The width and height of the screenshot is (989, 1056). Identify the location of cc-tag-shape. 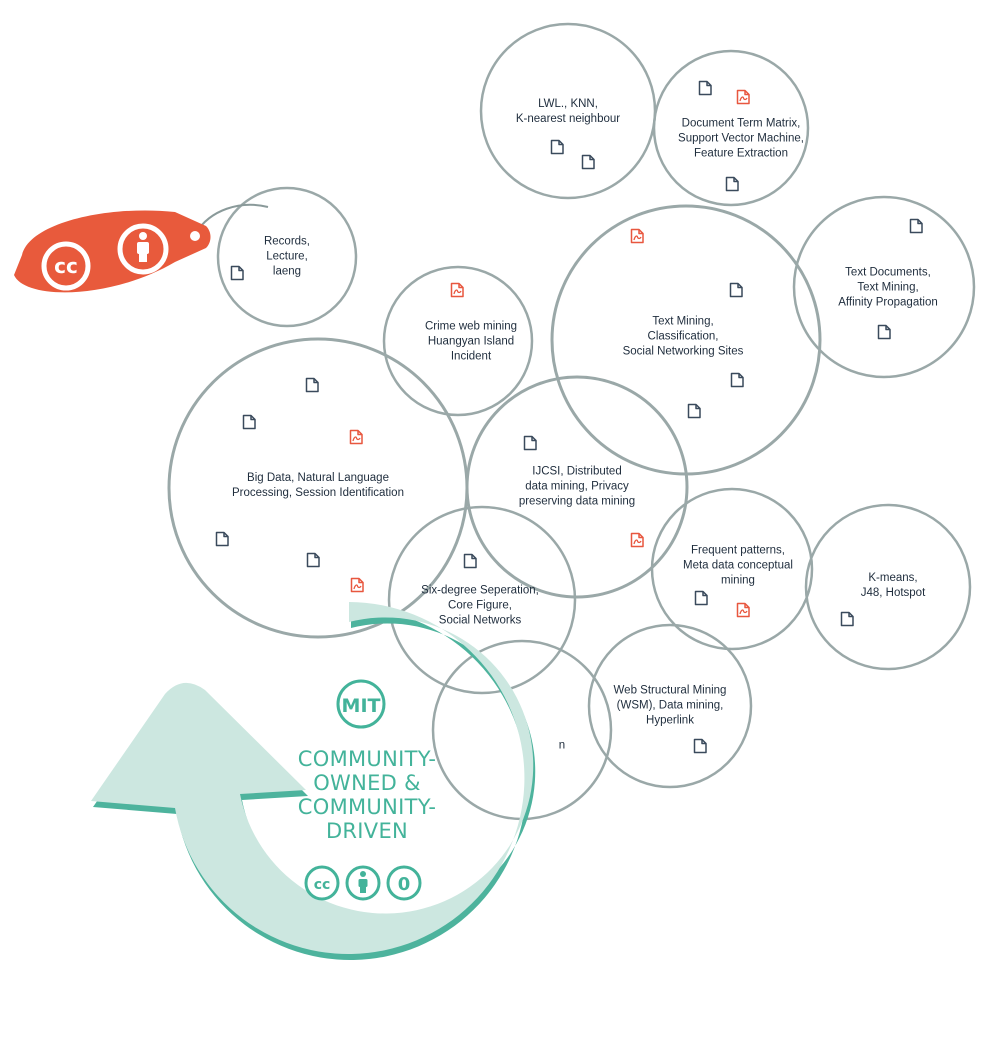
(112, 251).